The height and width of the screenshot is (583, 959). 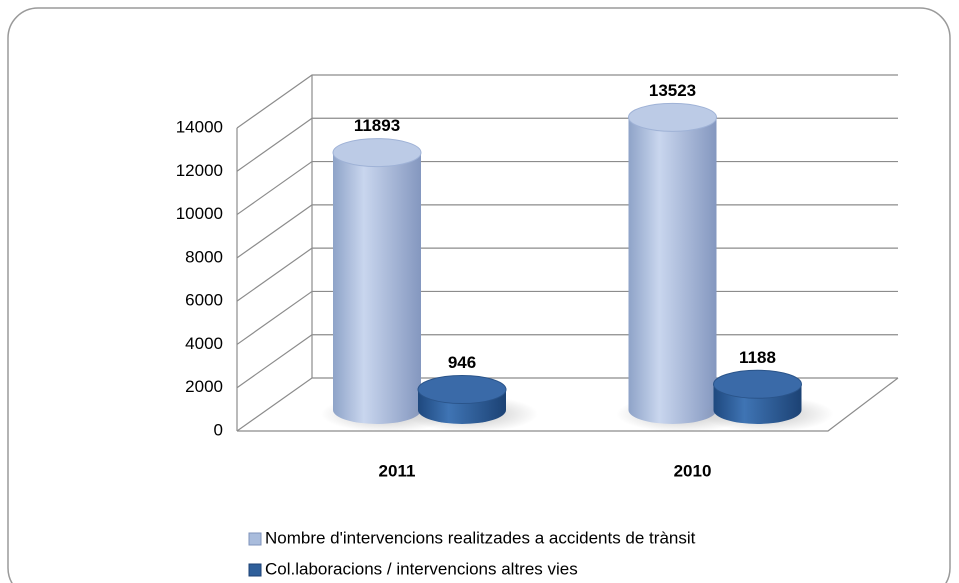 What do you see at coordinates (199, 126) in the screenshot?
I see `y-tick-label: 14000` at bounding box center [199, 126].